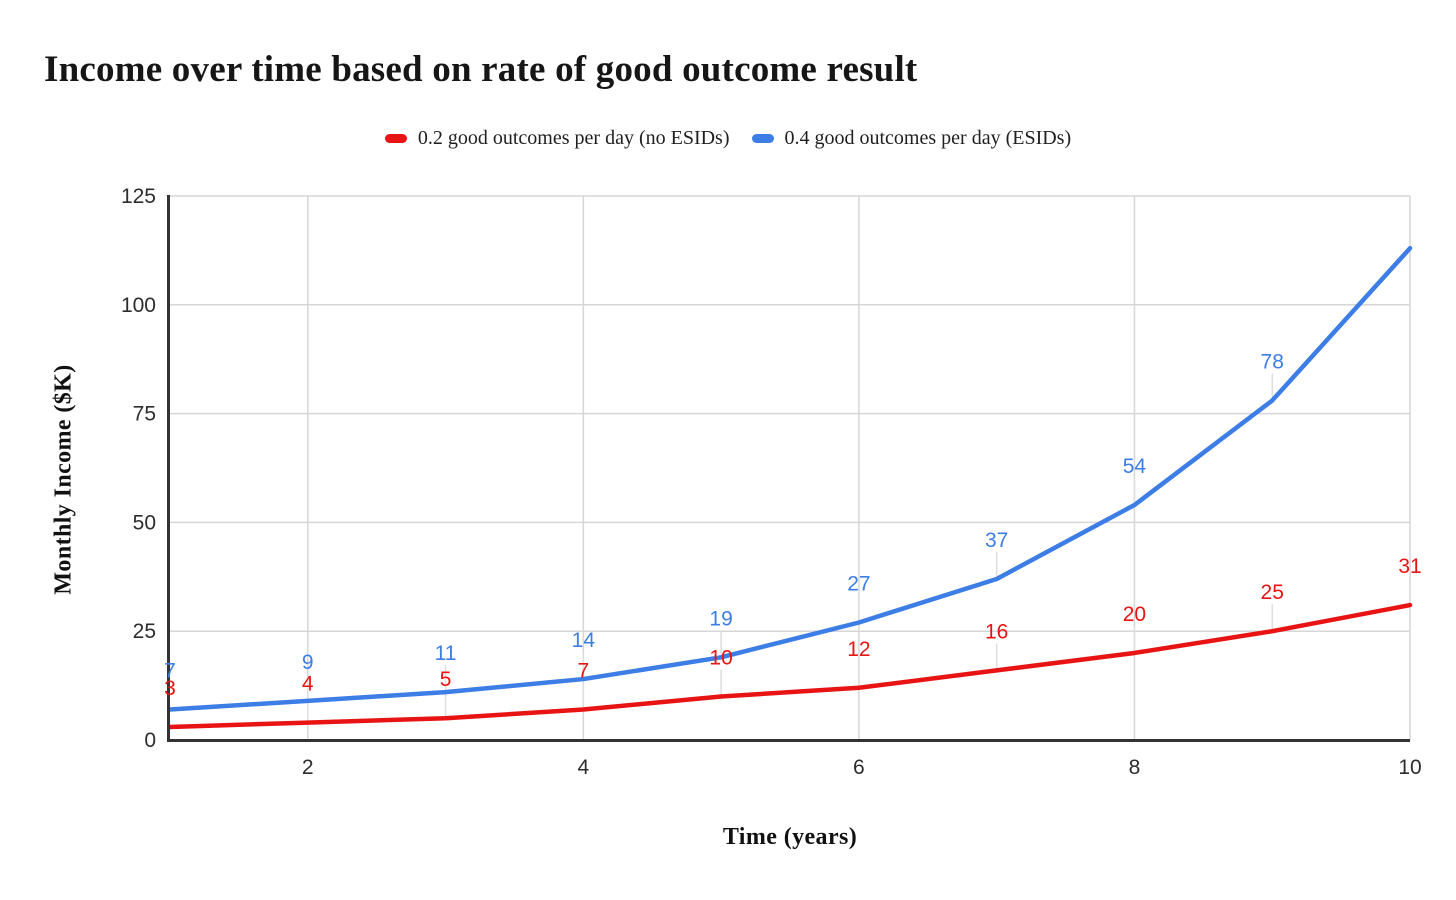  I want to click on data-label: 11, so click(446, 653).